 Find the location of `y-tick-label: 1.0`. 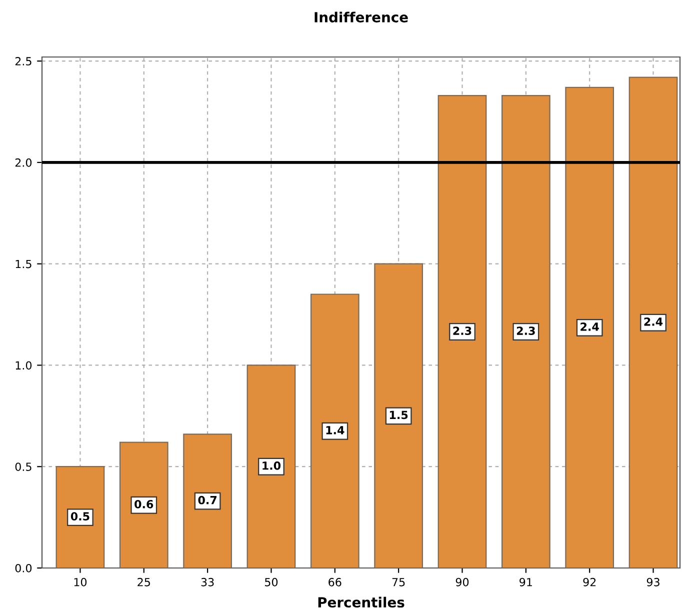

y-tick-label: 1.0 is located at coordinates (24, 365).